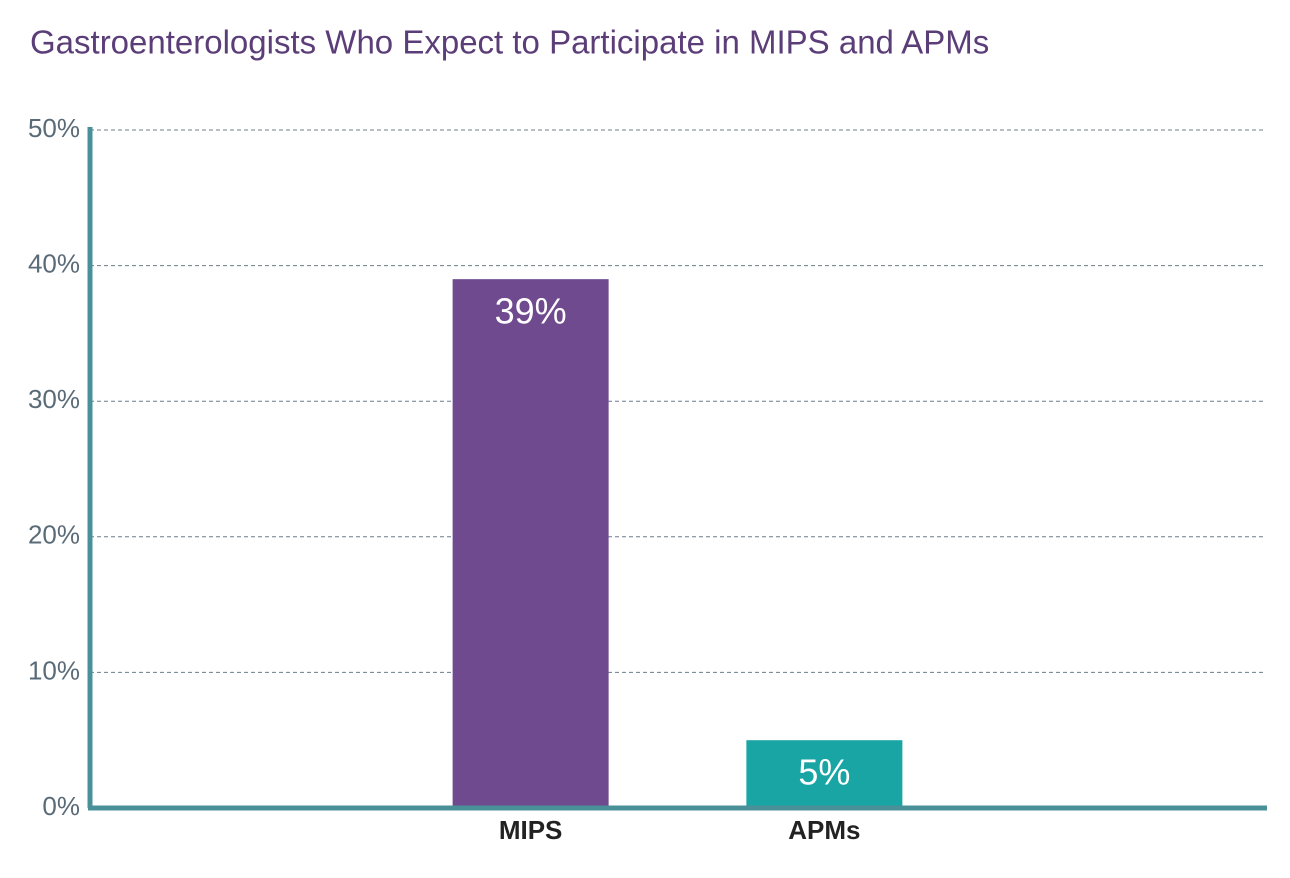 The image size is (1290, 878). What do you see at coordinates (54, 399) in the screenshot?
I see `y-tick-label: 30%` at bounding box center [54, 399].